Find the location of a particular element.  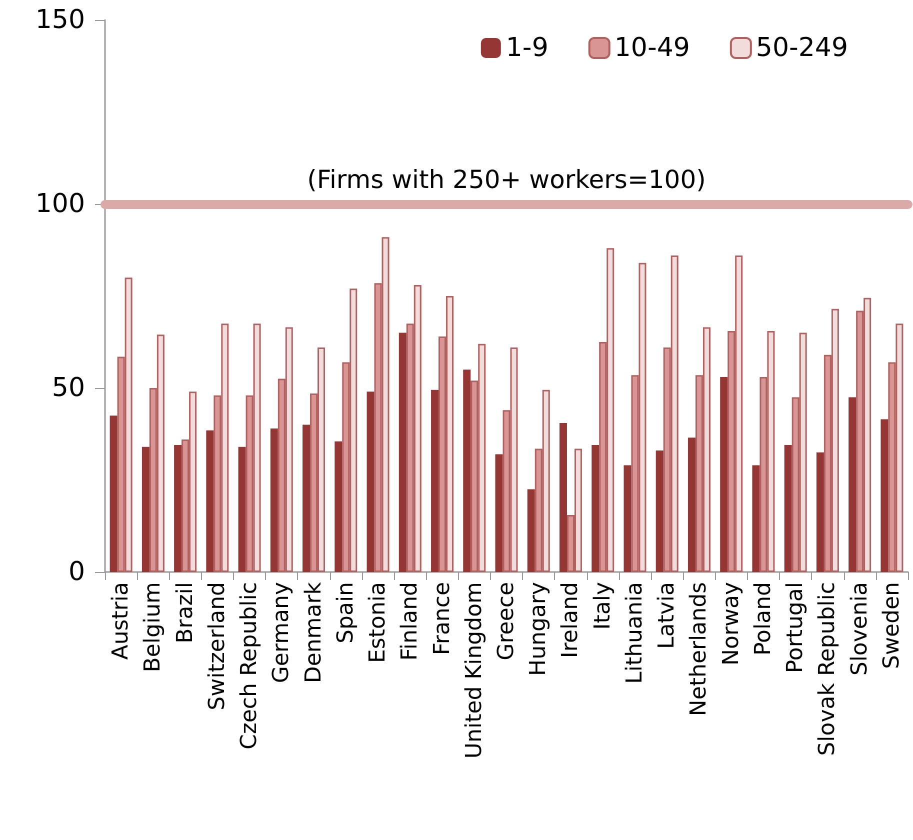

x-tick-label: Slovak Republic is located at coordinates (827, 669).